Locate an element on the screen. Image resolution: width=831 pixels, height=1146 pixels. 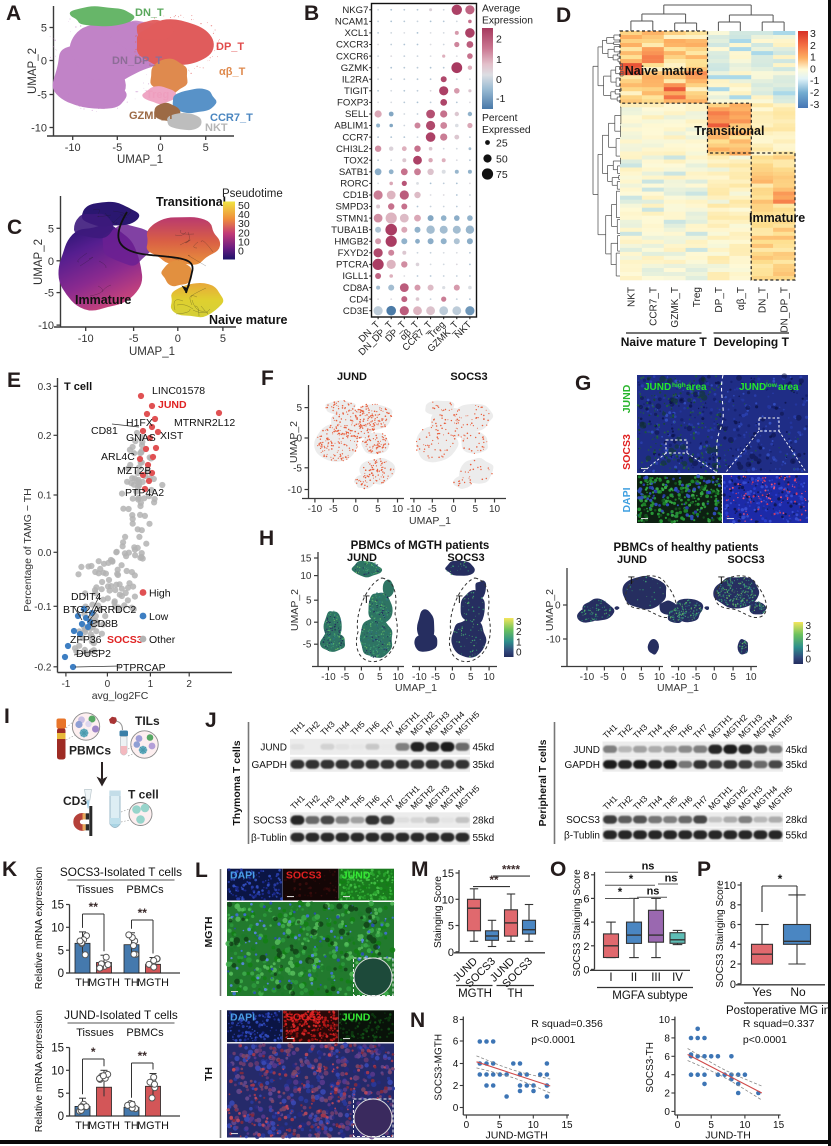
svg-text: B is located at coordinates (311, 13).